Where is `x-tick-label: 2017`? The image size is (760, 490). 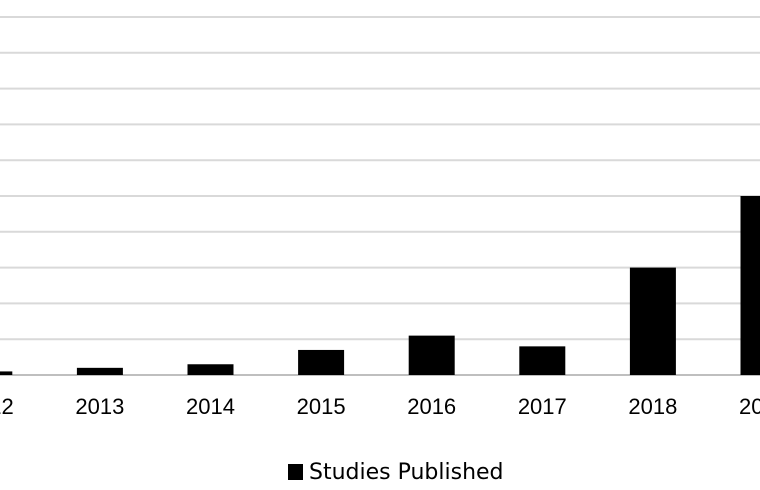
x-tick-label: 2017 is located at coordinates (542, 406).